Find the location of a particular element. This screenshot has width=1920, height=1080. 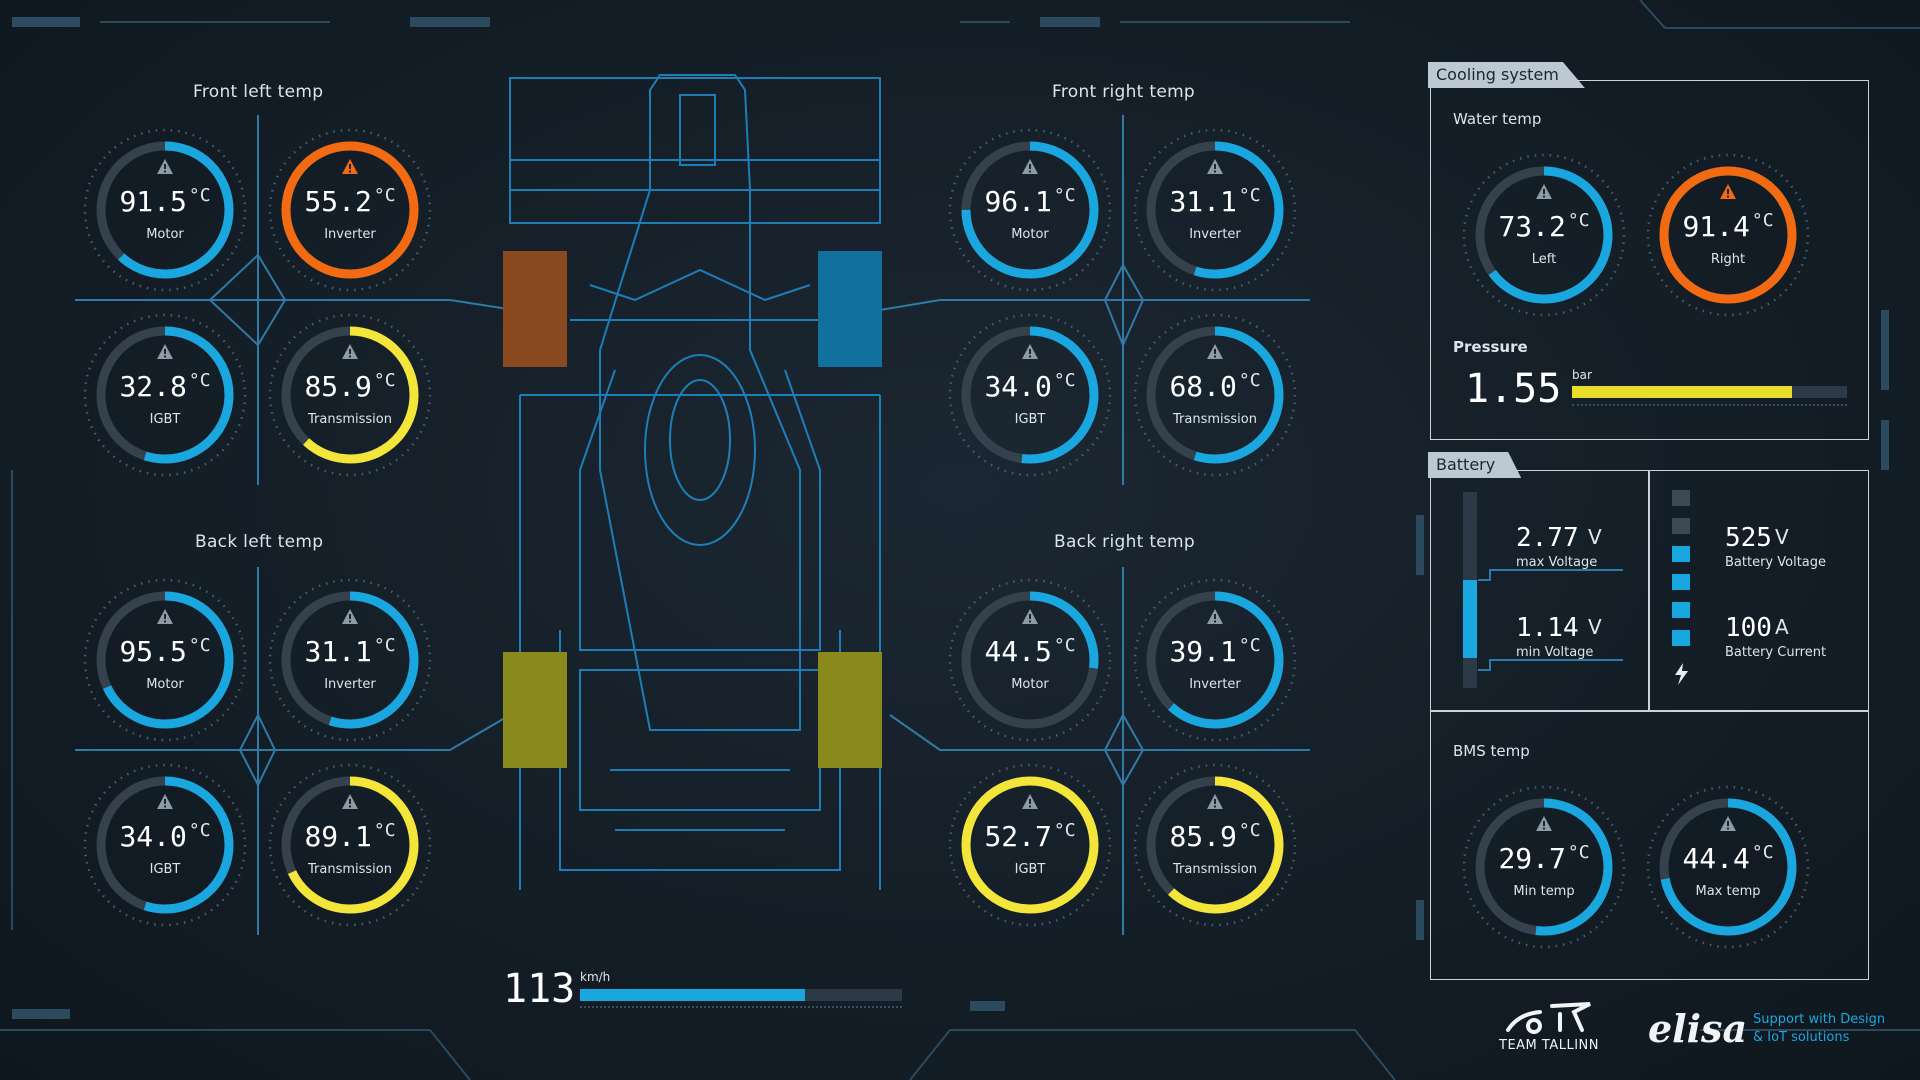

pressure-bar-scale is located at coordinates (1709, 405).